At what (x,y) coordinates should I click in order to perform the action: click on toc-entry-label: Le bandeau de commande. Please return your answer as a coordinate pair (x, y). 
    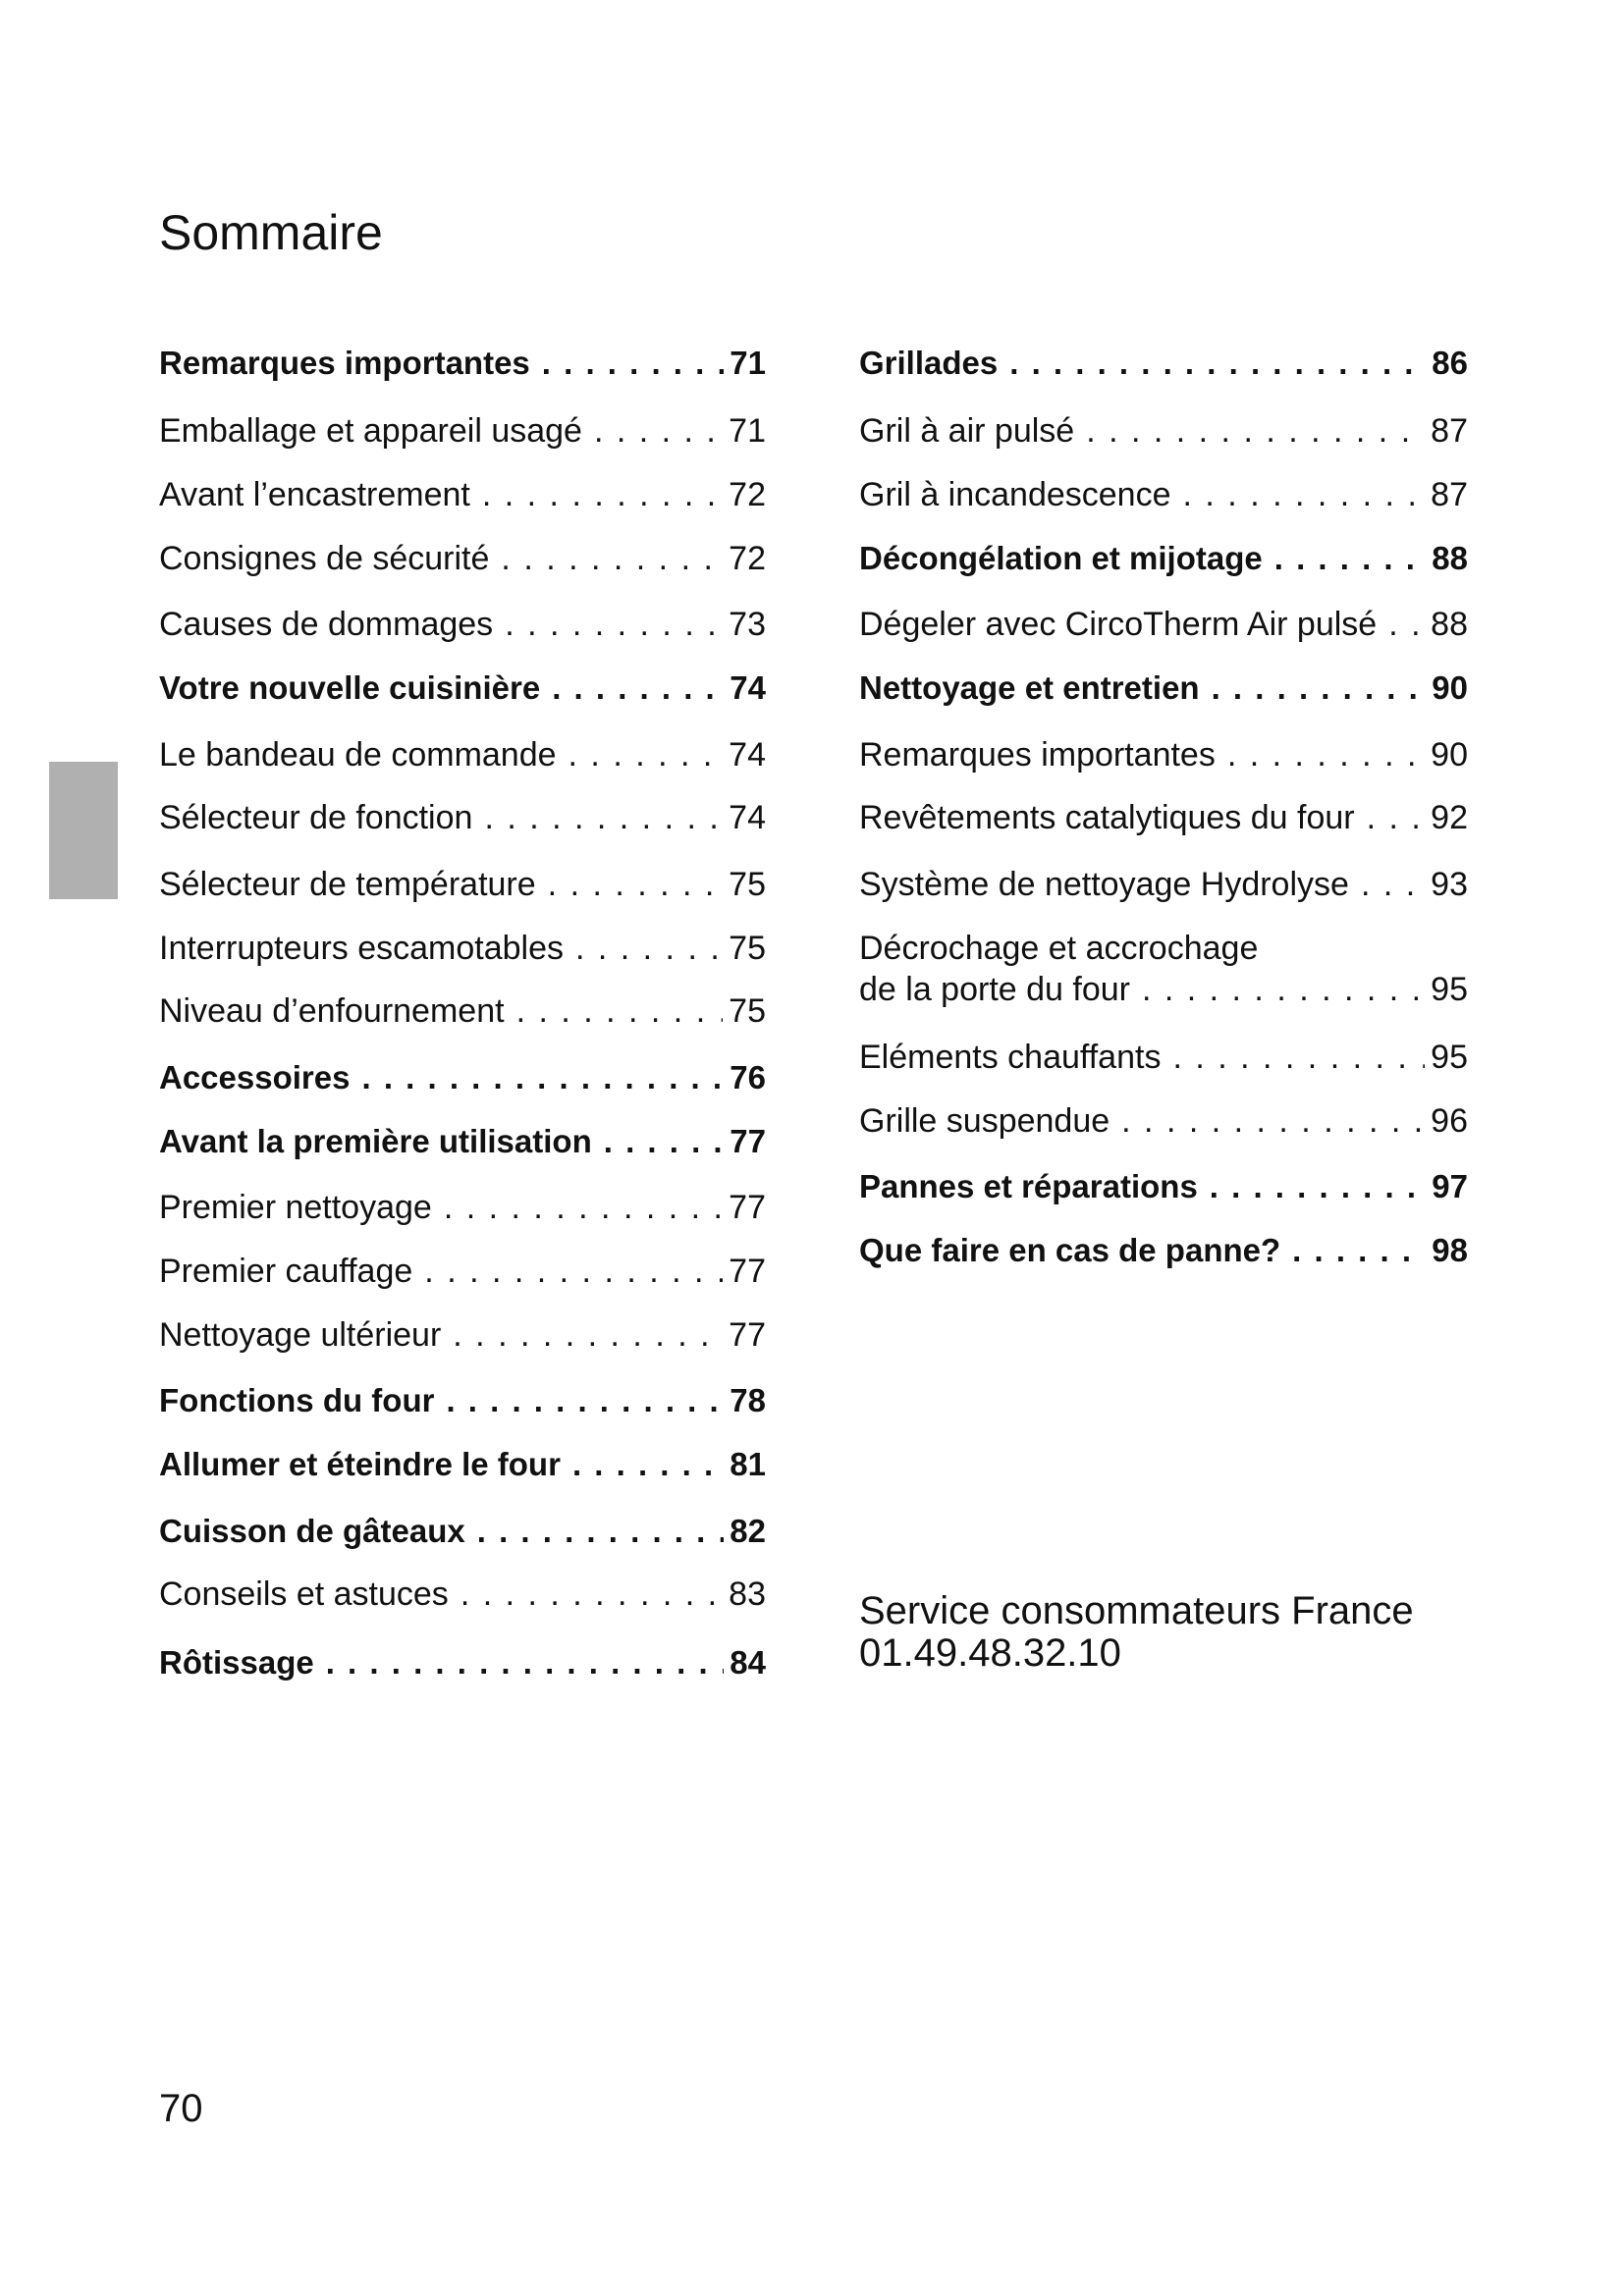
    Looking at the image, I should click on (358, 755).